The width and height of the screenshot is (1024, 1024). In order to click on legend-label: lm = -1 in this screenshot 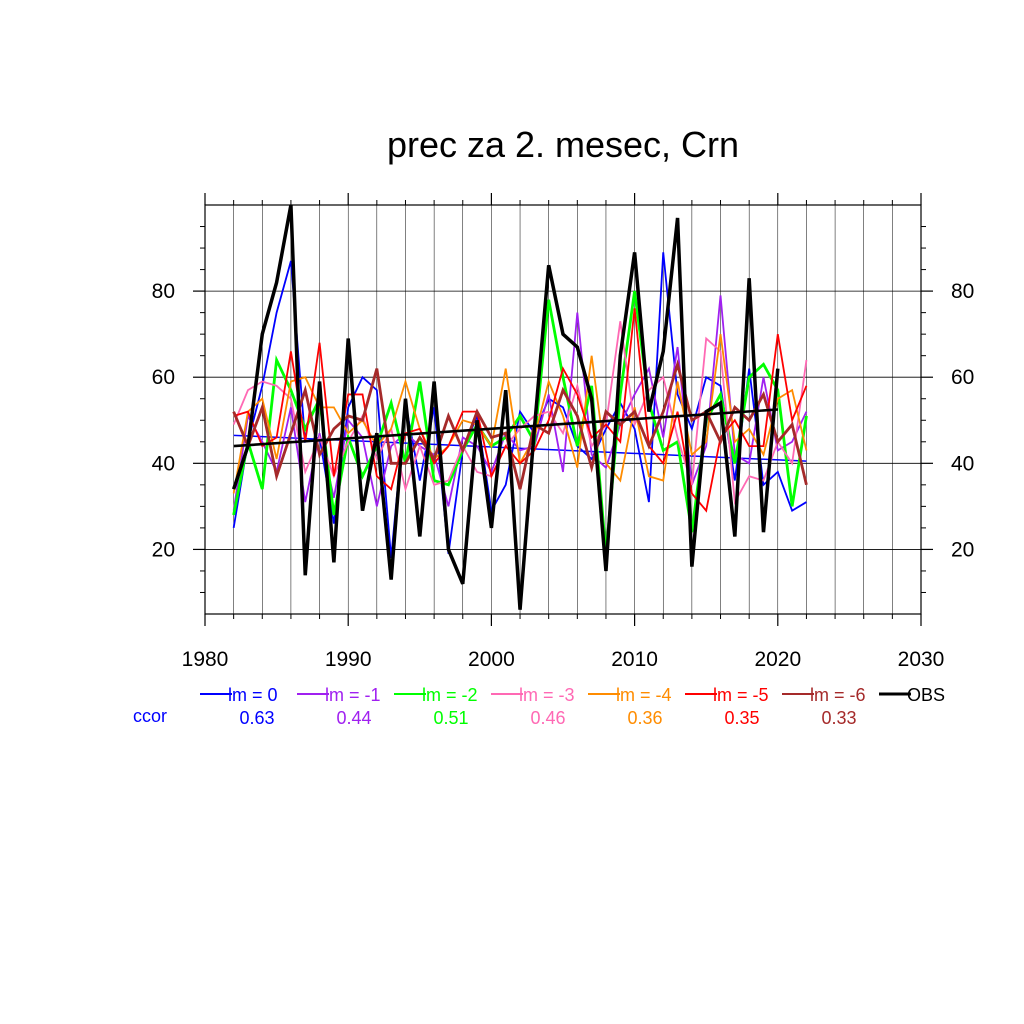, I will do `click(353, 695)`.